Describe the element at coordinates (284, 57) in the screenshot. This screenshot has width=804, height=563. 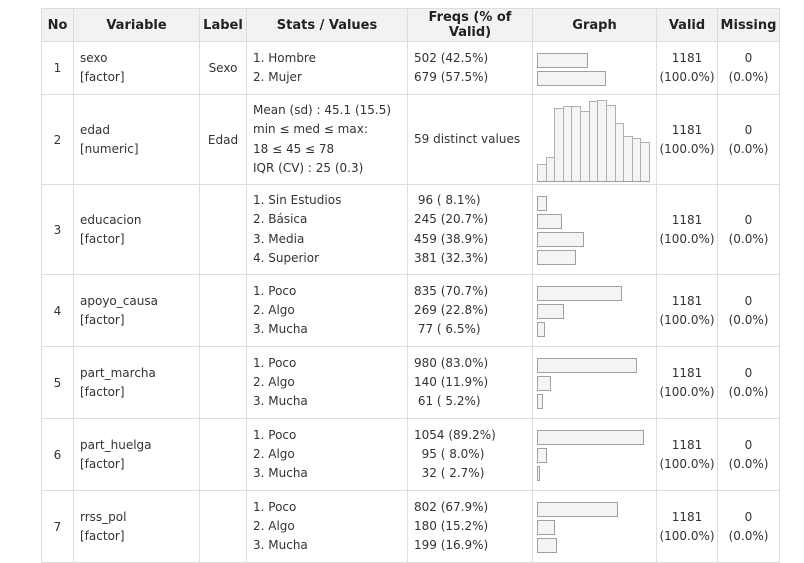
I see `stats-line: 1. Hombre` at that location.